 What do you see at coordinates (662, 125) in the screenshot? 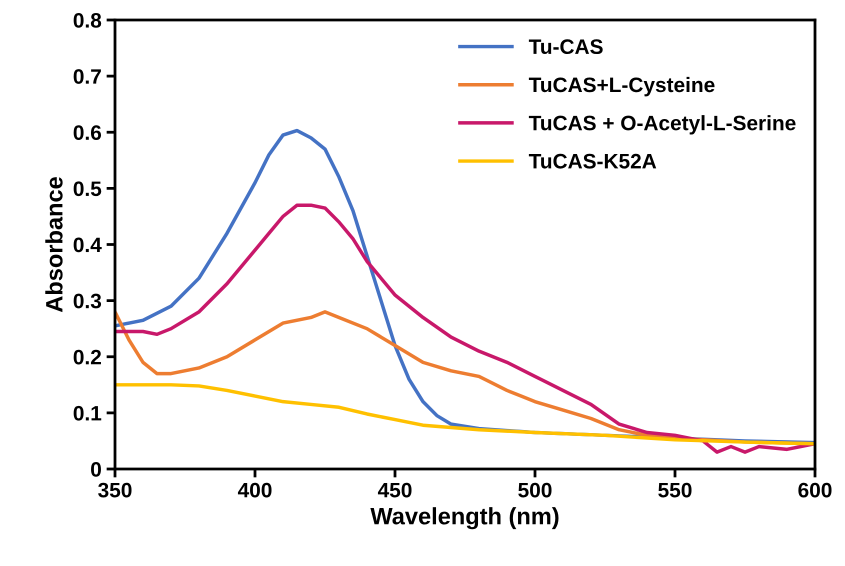
I see `legend-label: TuCAS + O-Acetyl-L-Serine` at bounding box center [662, 125].